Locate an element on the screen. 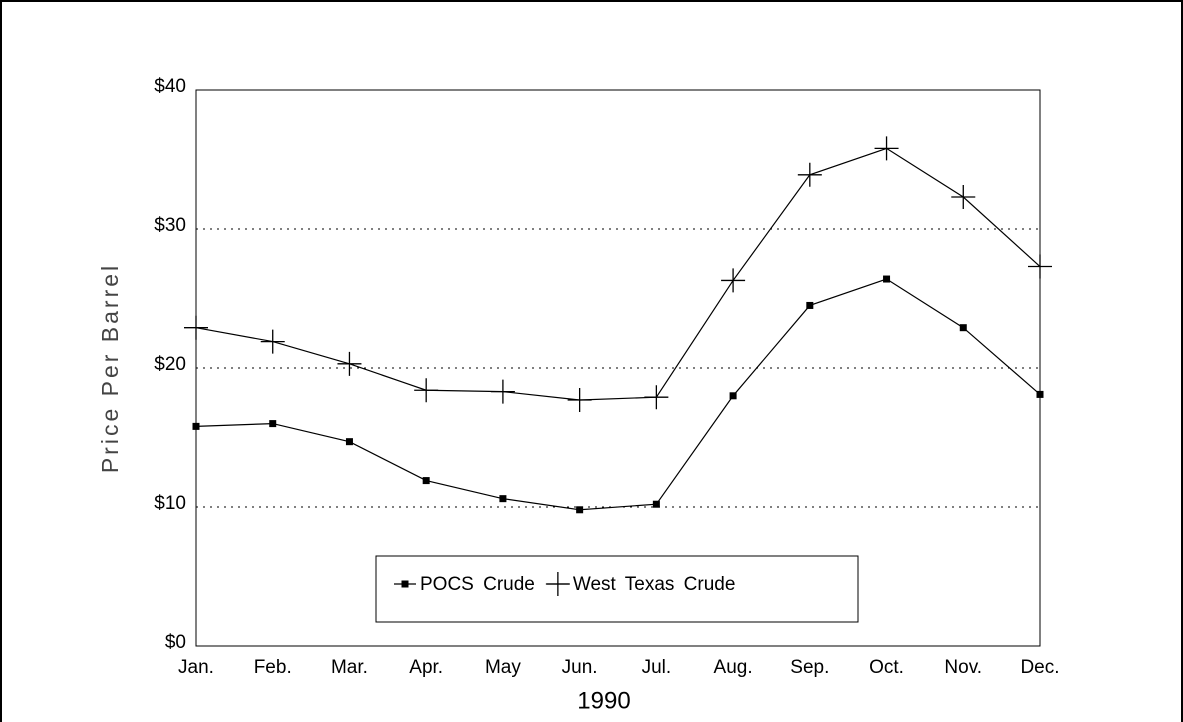  y-tick-label: $10 is located at coordinates (170, 503).